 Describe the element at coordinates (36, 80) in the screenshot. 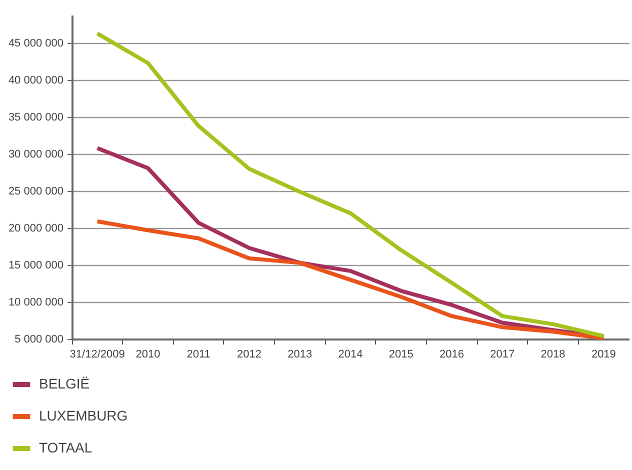

I see `y-tick-label: 40 000 000` at that location.